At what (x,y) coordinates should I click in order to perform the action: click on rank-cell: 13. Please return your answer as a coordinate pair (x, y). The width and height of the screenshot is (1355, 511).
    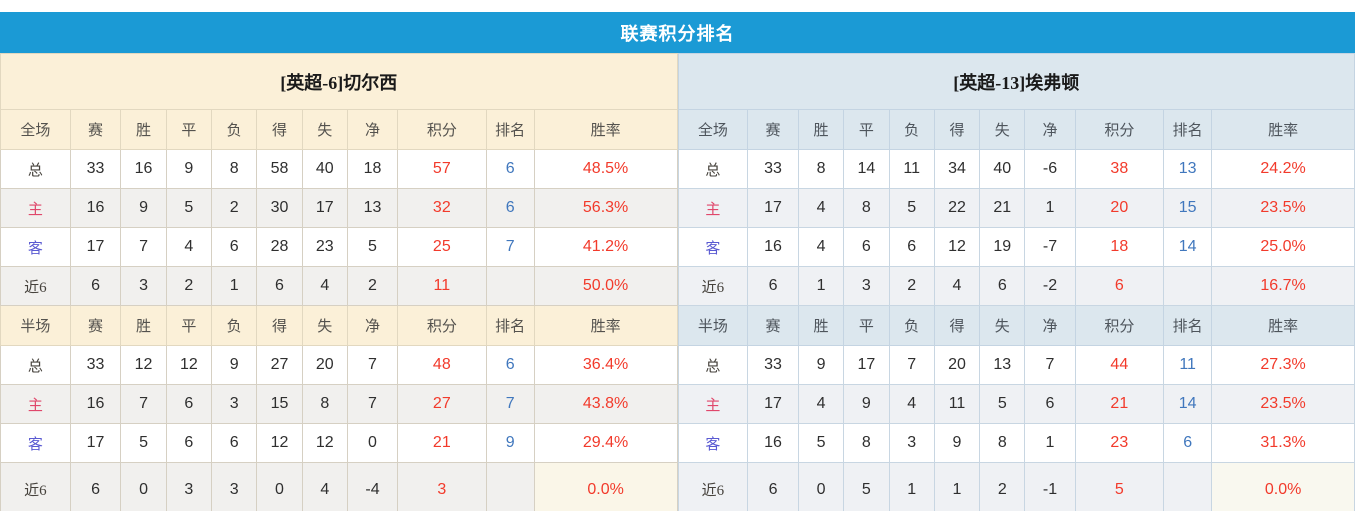
    Looking at the image, I should click on (1188, 169).